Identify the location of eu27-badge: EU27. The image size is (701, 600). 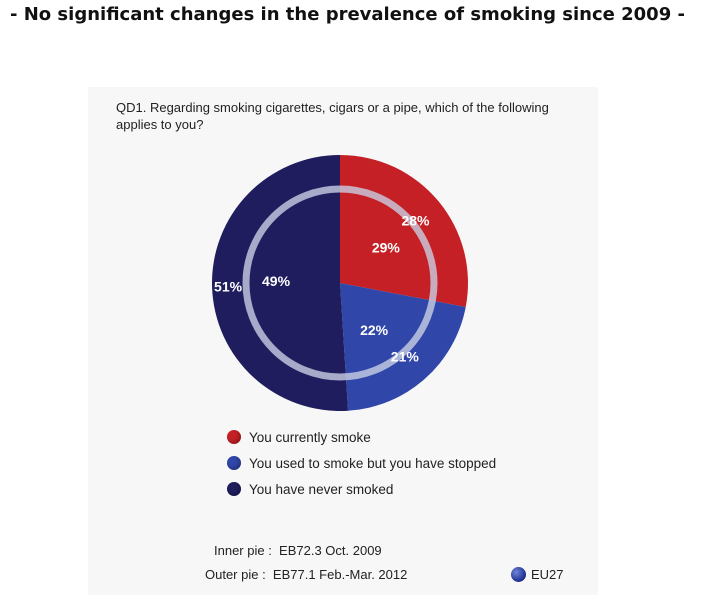
(537, 574).